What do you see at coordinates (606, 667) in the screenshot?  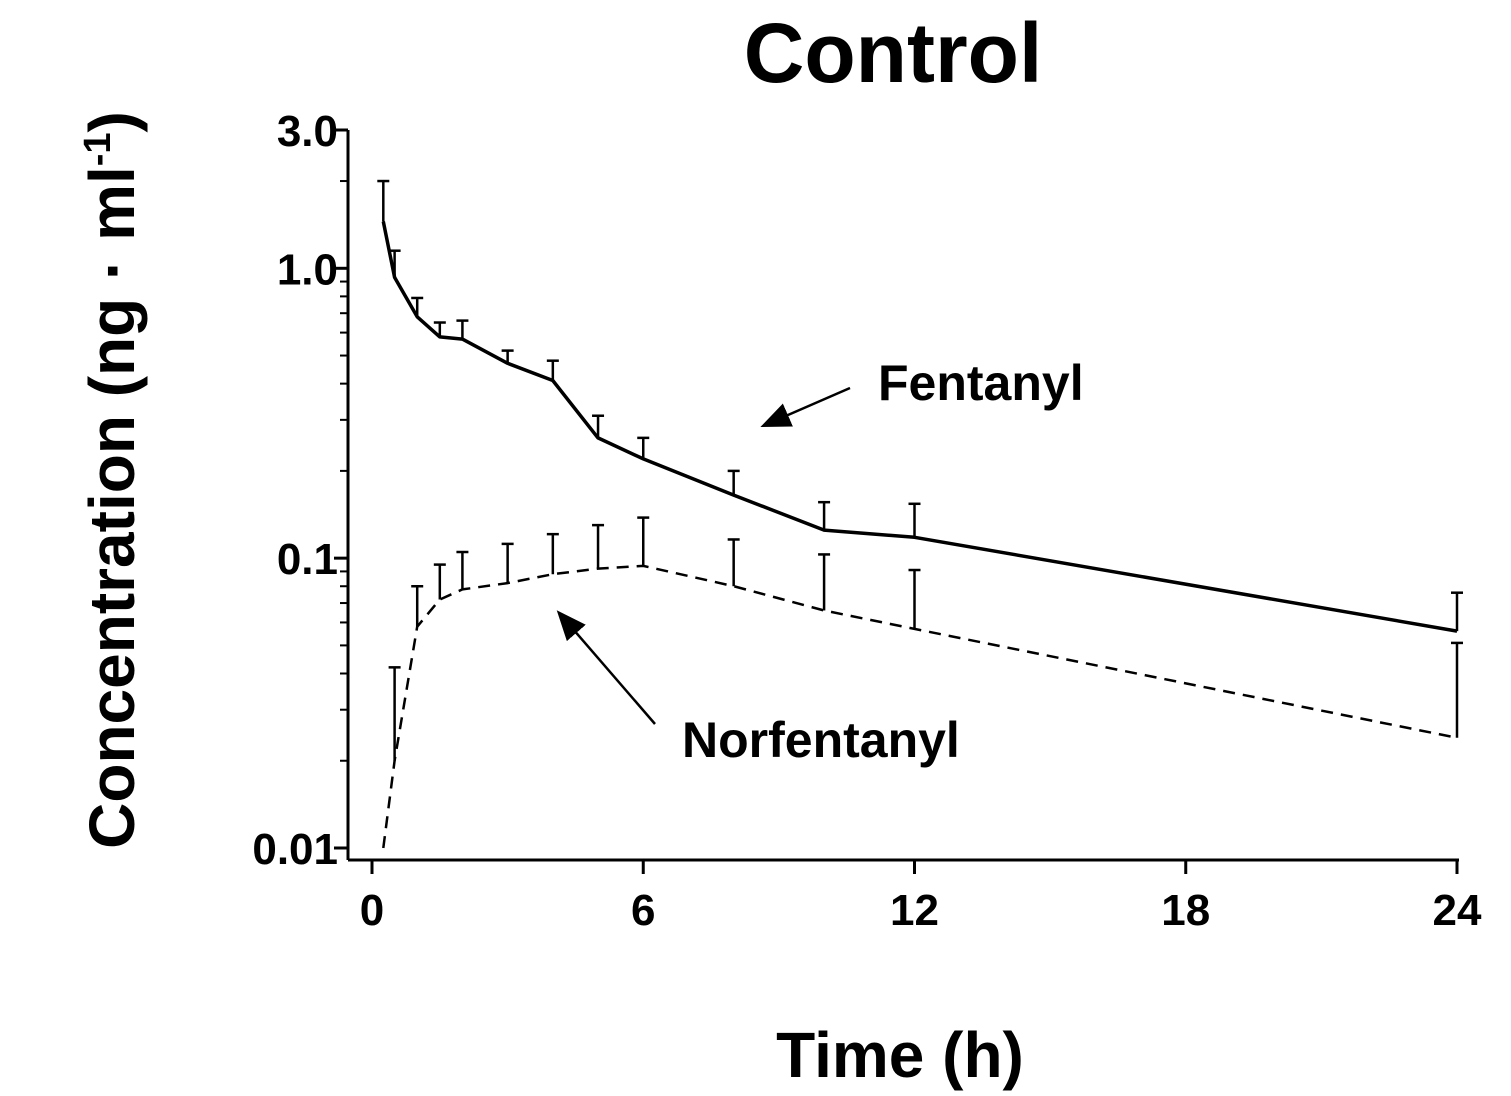 I see `norfentanyl-arrow` at bounding box center [606, 667].